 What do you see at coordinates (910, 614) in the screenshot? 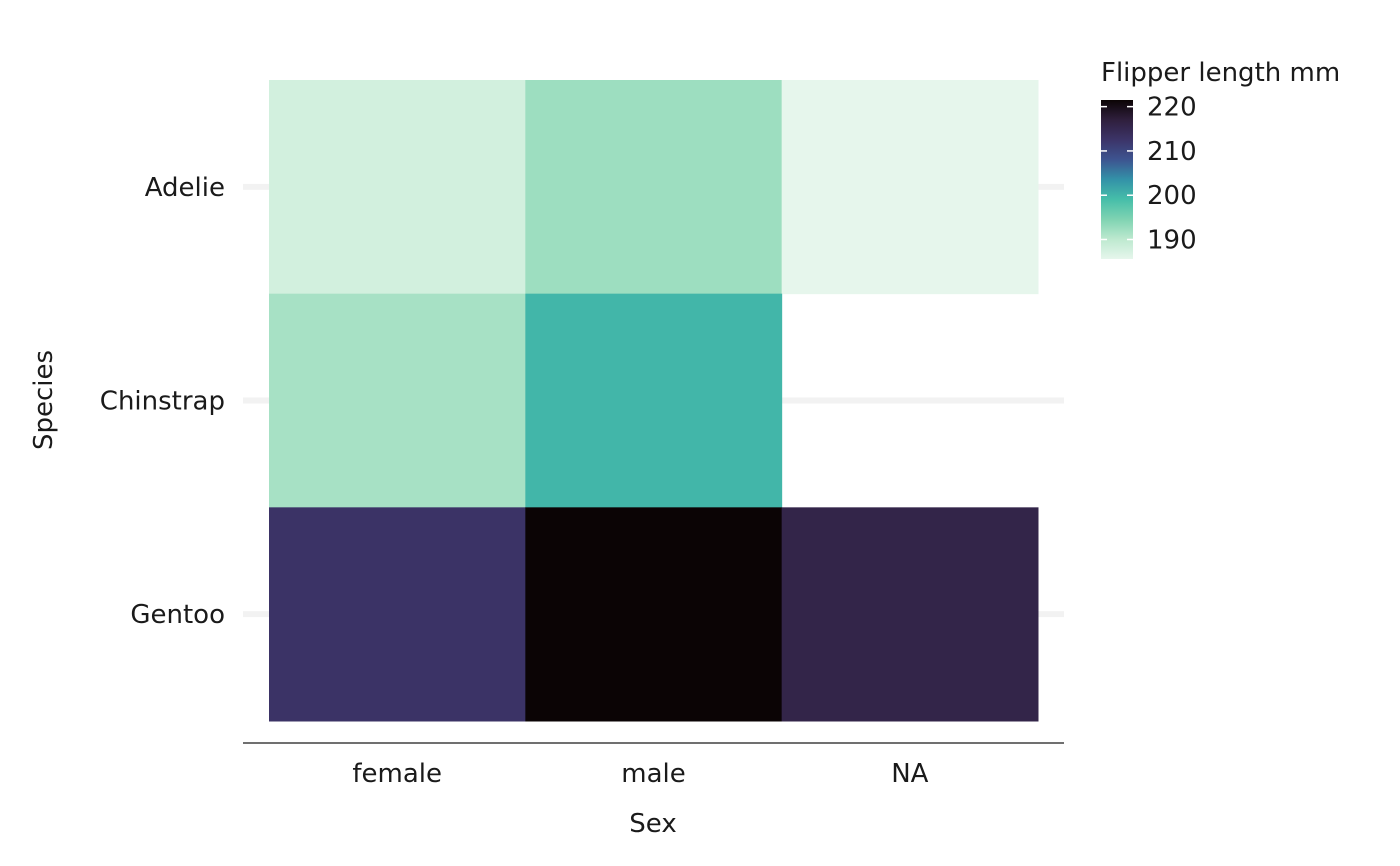
I see `cell-gentoo-na` at bounding box center [910, 614].